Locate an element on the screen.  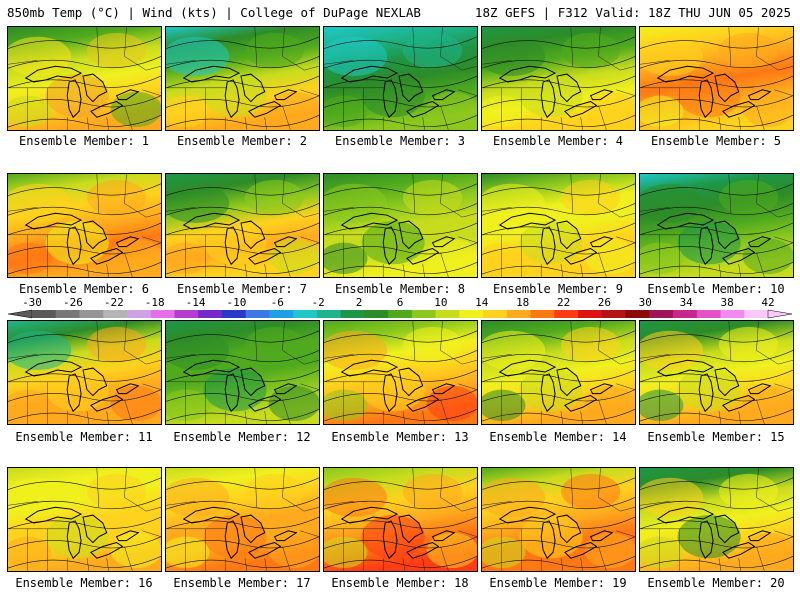
ensemble-member-12-map is located at coordinates (242, 372).